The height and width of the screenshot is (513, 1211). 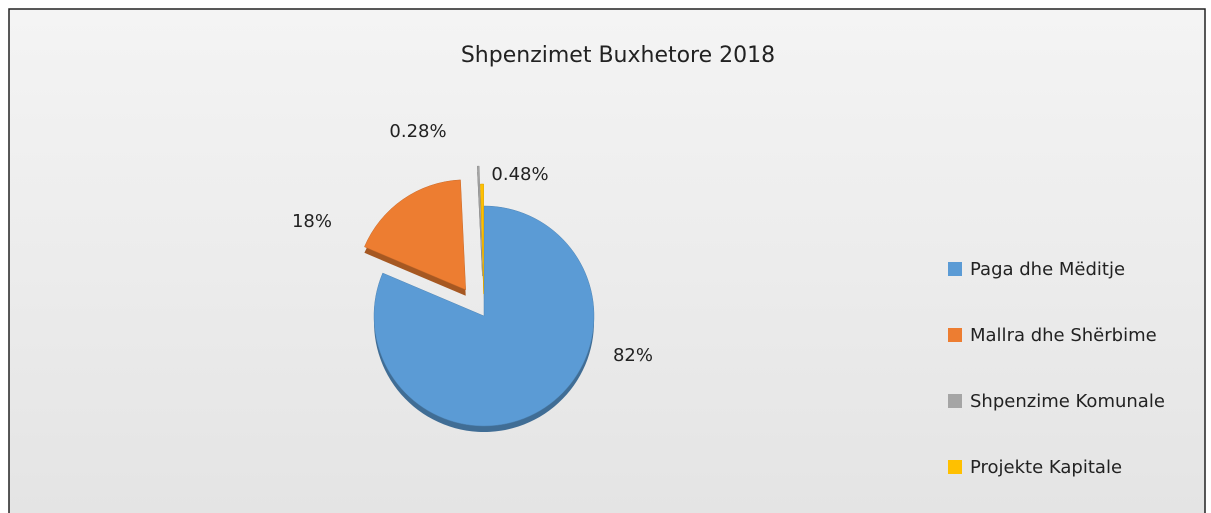 I want to click on chart-title: Shpenzimet Buxhetore 2018, so click(x=618, y=55).